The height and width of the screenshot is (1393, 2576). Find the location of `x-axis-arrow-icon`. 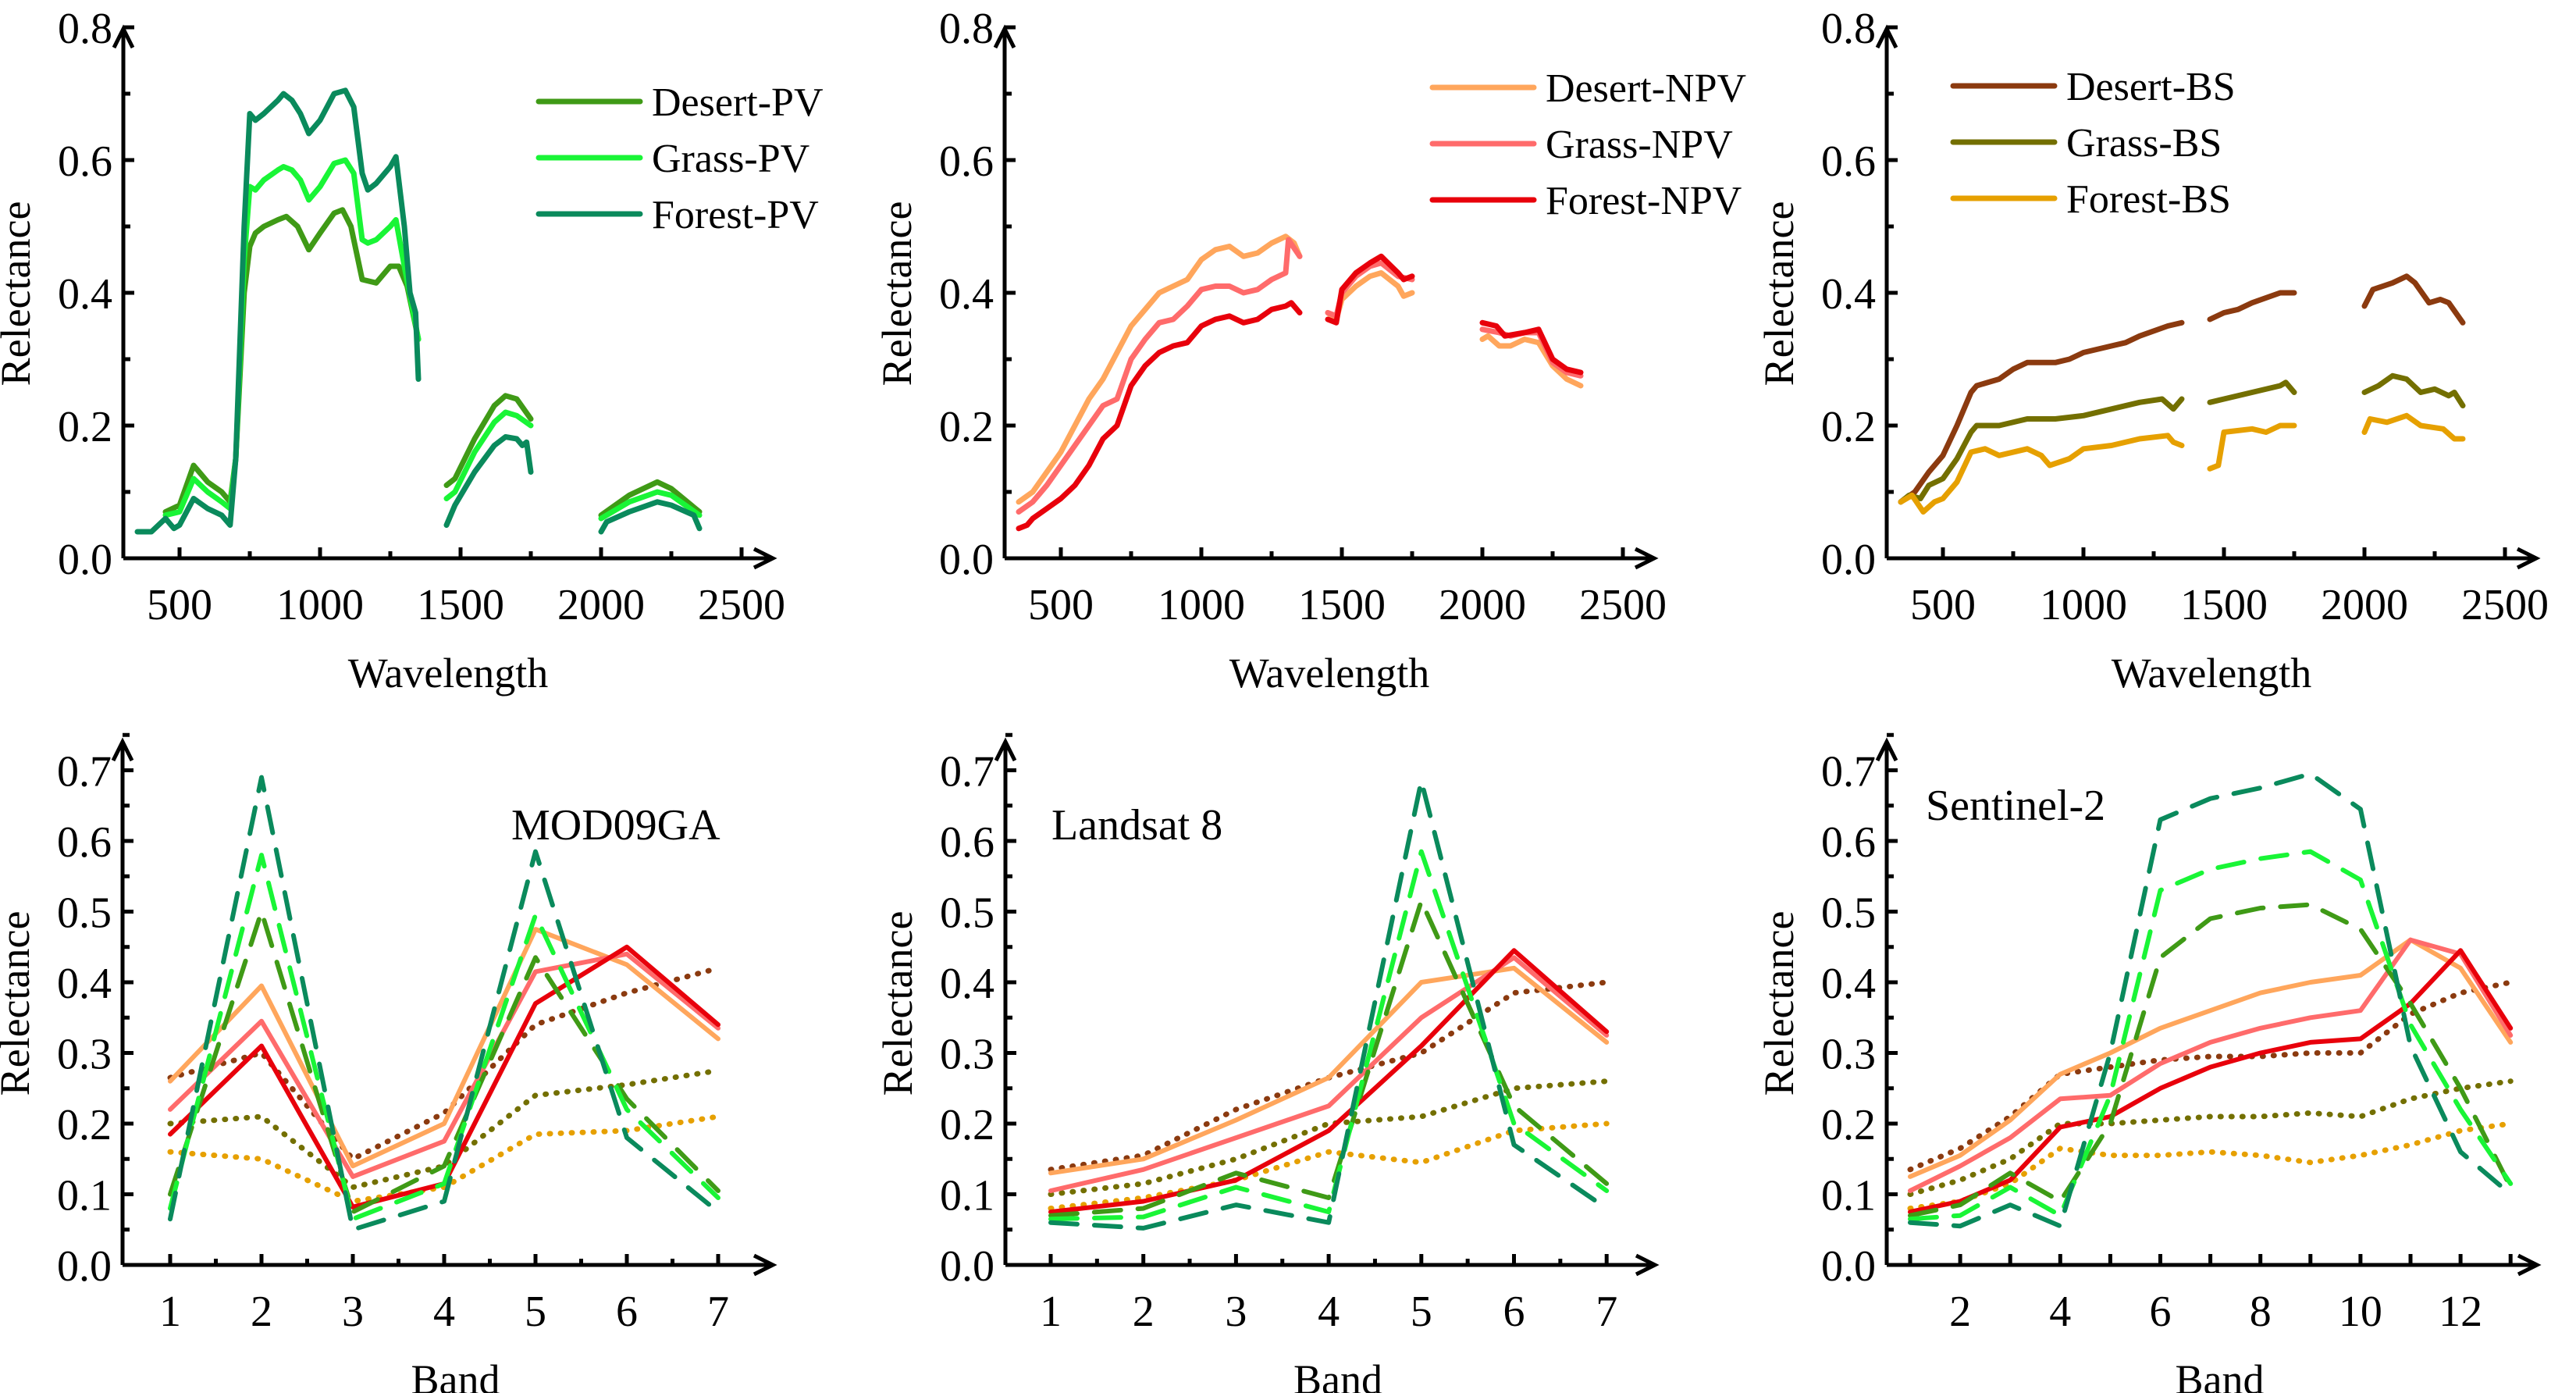

x-axis-arrow-icon is located at coordinates (1646, 558).